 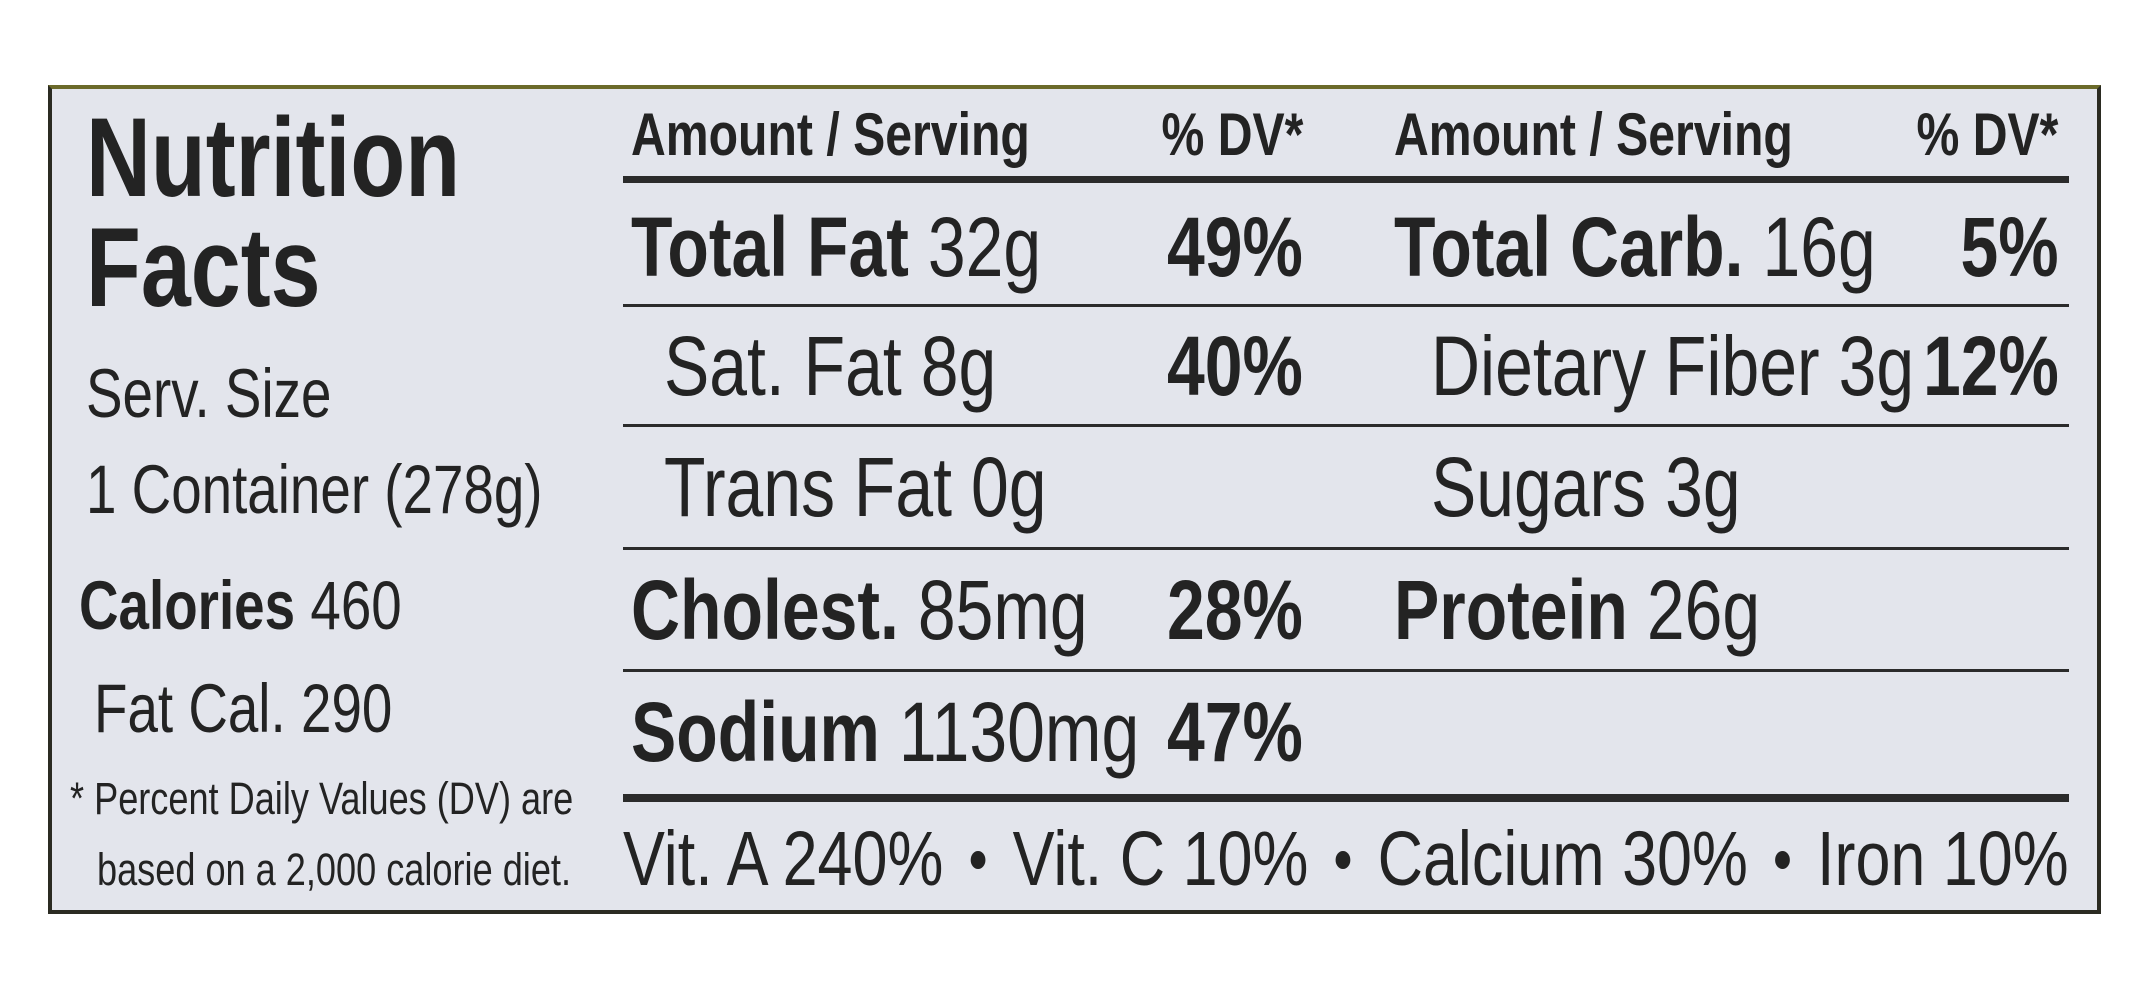 I want to click on nutrient: Trans Fat 0g, so click(x=855, y=487).